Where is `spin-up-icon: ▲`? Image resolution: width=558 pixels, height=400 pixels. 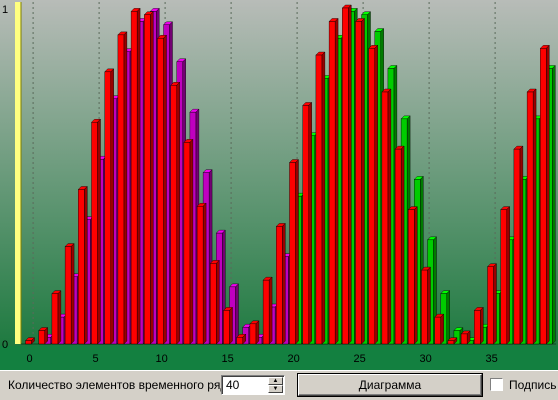 spin-up-icon: ▲ is located at coordinates (275, 381).